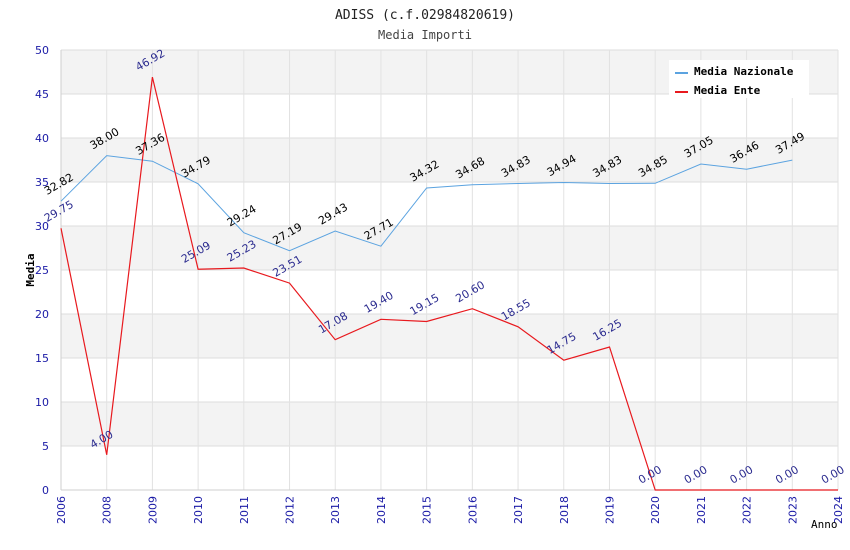 This screenshot has height=550, width=850. What do you see at coordinates (335, 510) in the screenshot?
I see `x-tick-label: 2013` at bounding box center [335, 510].